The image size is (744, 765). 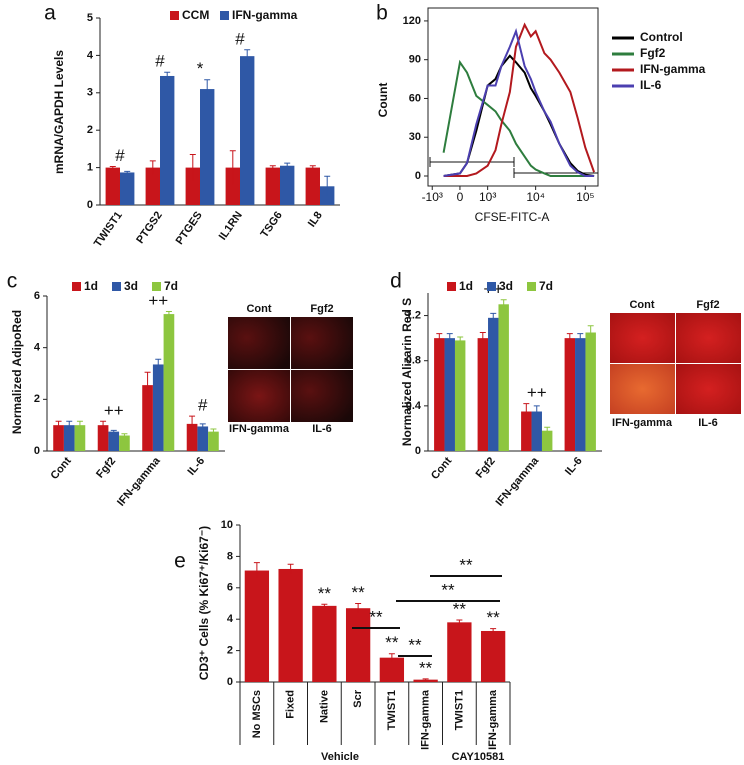 I want to click on legend-label: 7d, so click(x=171, y=286).